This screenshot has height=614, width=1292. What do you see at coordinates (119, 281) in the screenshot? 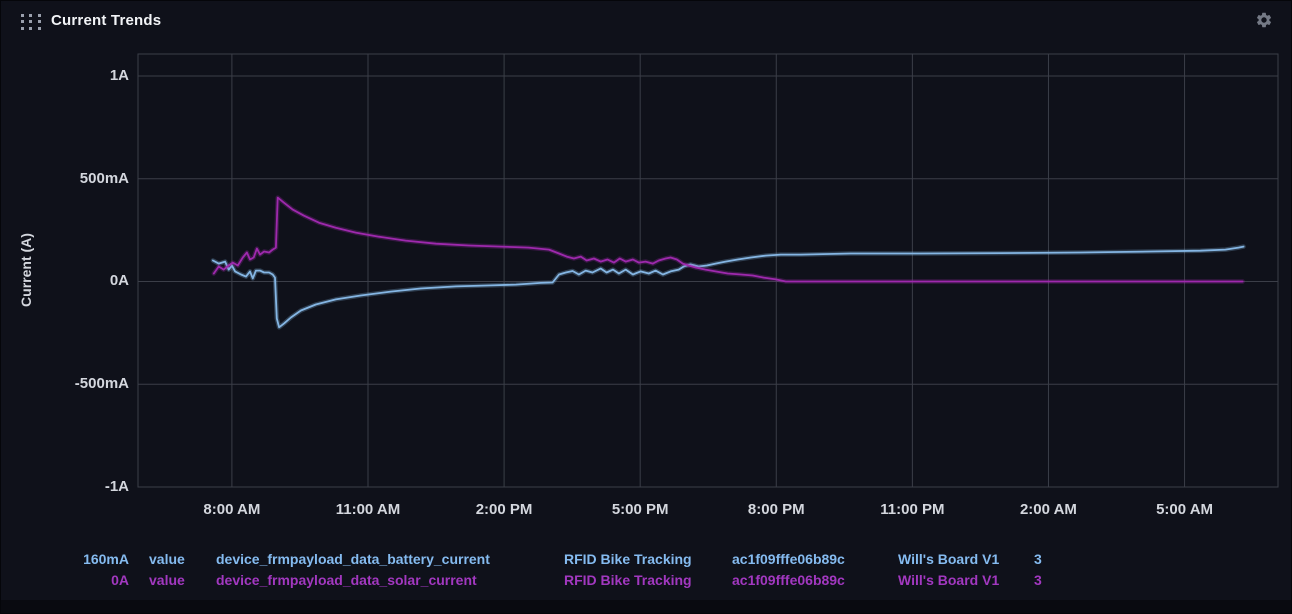
I see `y-tick-label: 0A` at bounding box center [119, 281].